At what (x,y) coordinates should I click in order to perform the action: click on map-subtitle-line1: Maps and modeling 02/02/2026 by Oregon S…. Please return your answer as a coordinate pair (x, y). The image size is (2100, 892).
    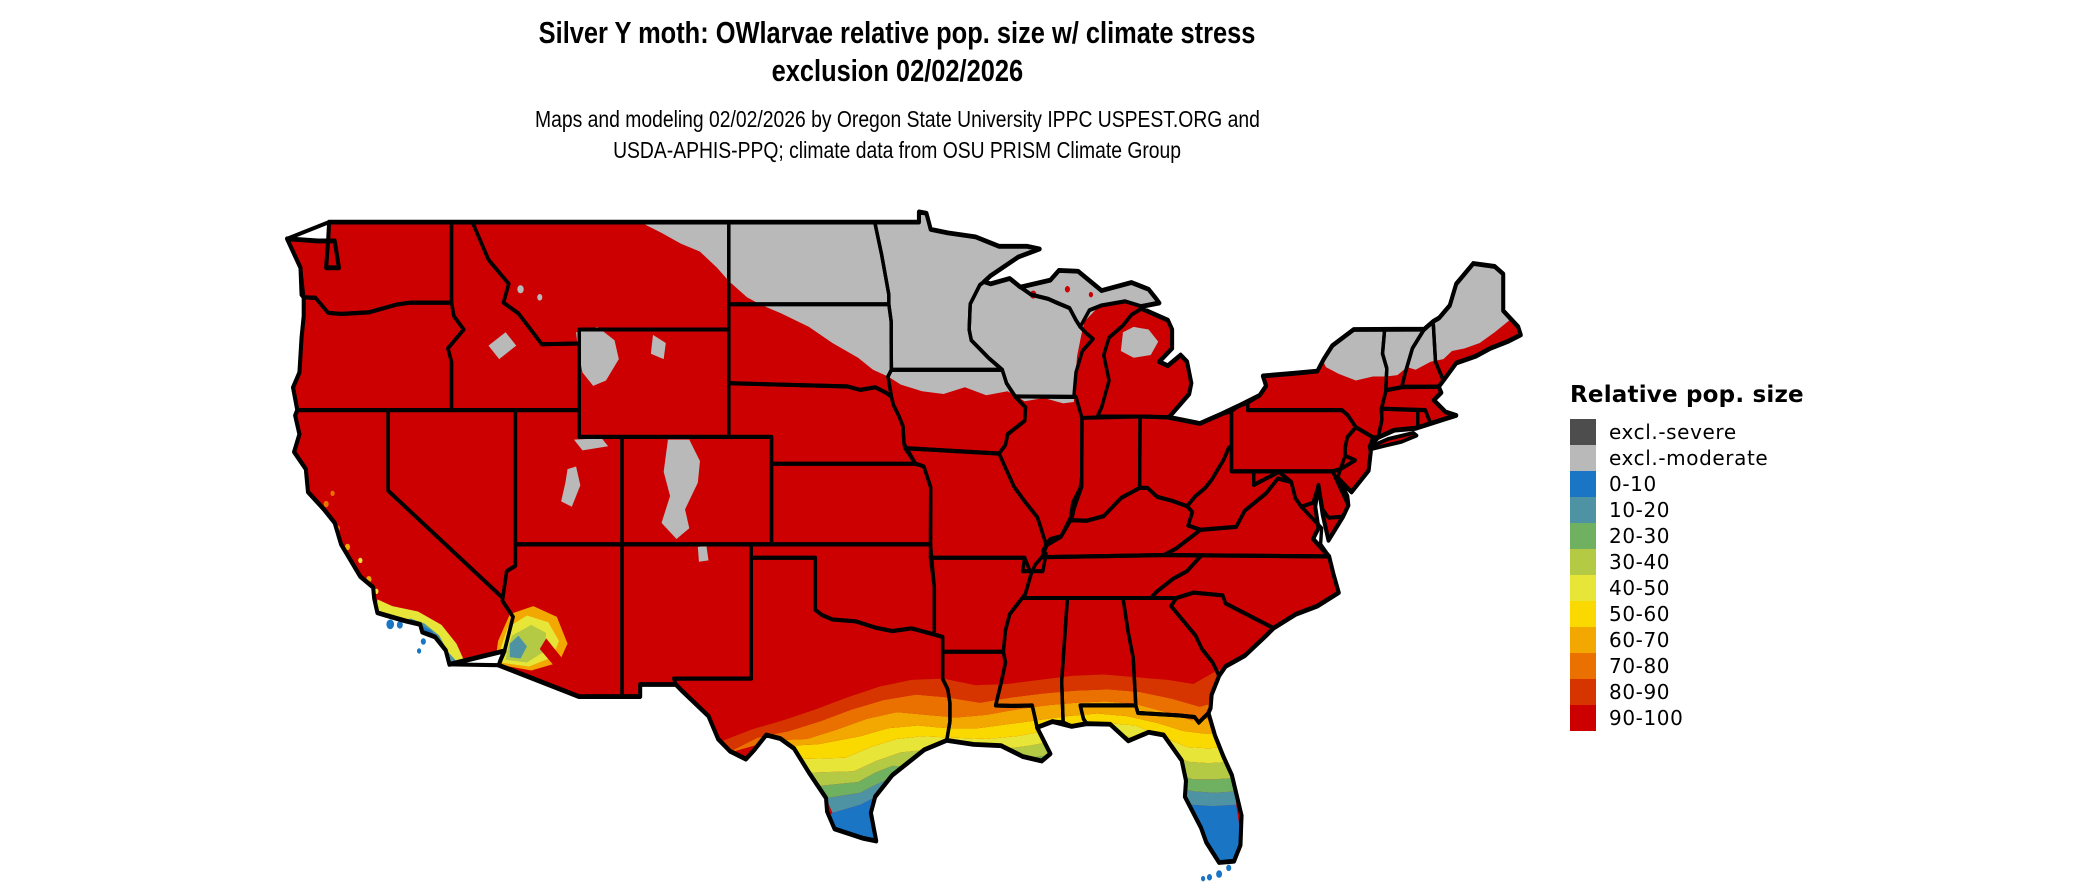
    Looking at the image, I should click on (897, 119).